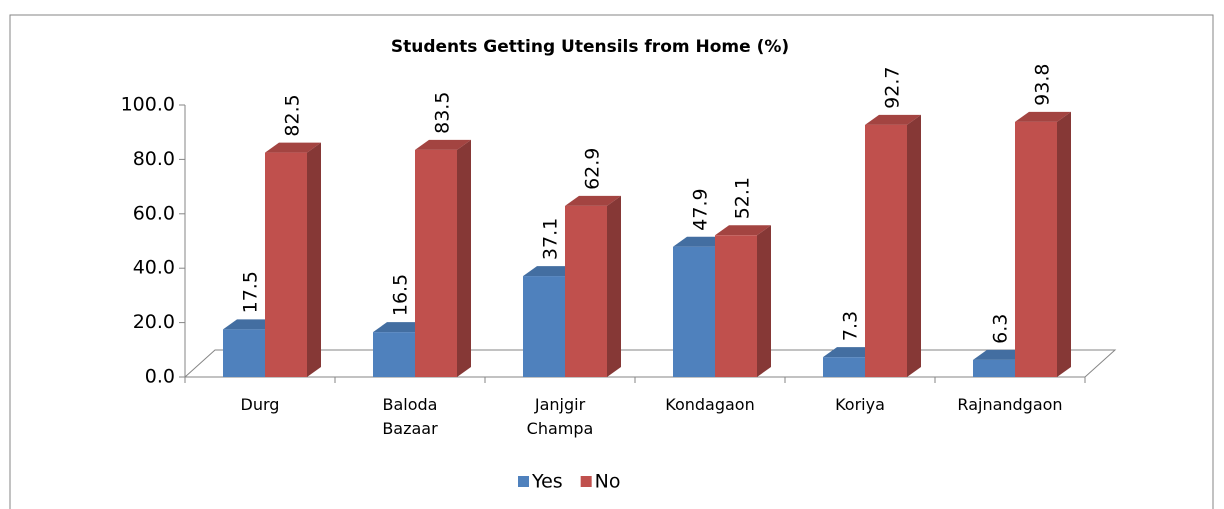  What do you see at coordinates (547, 482) in the screenshot?
I see `legend-label: Yes` at bounding box center [547, 482].